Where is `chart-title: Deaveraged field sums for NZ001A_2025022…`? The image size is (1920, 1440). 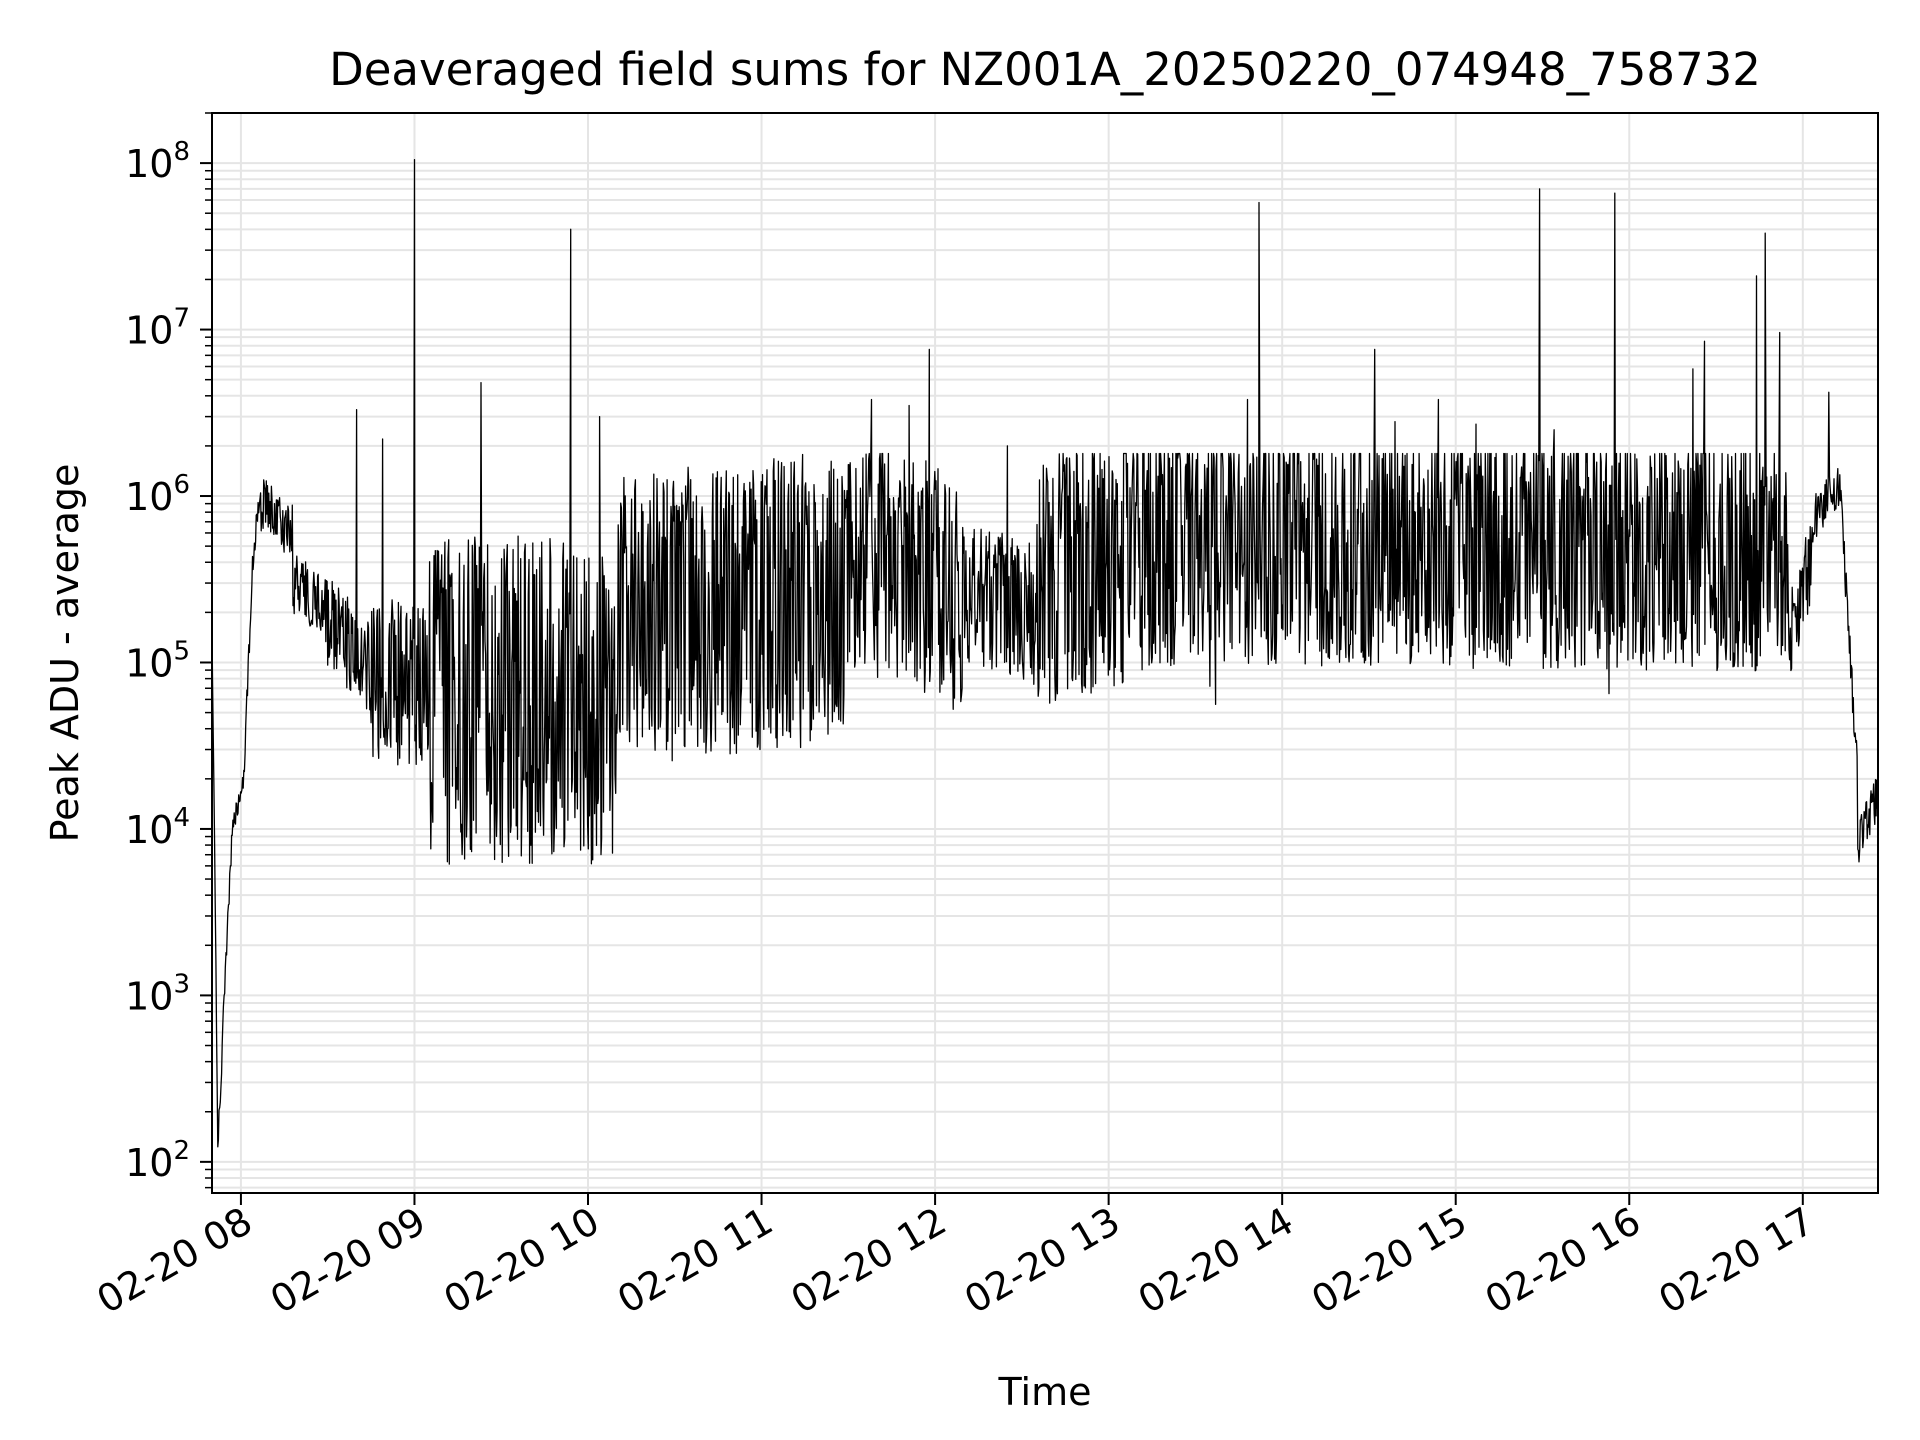
chart-title: Deaveraged field sums for NZ001A_2025022… is located at coordinates (1045, 69).